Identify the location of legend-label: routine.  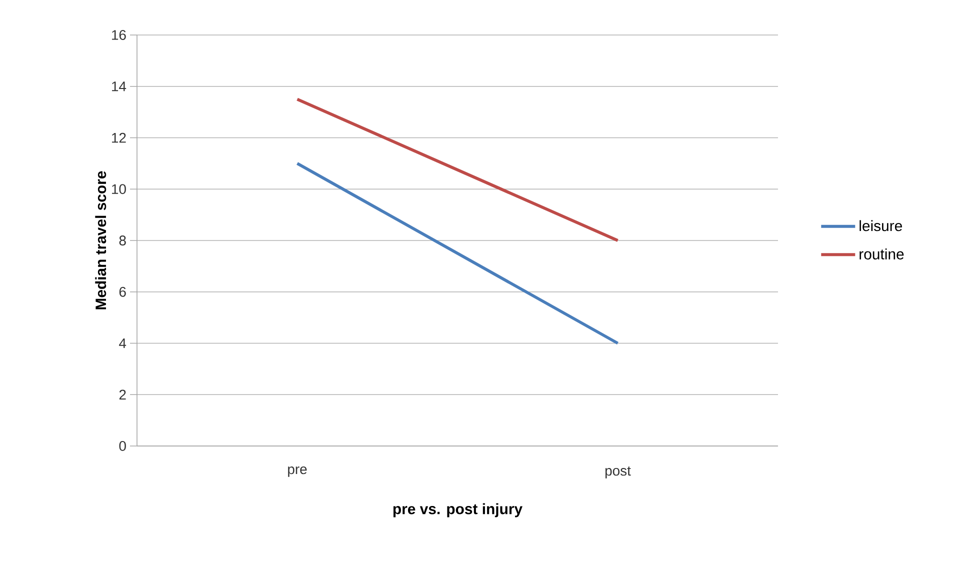
(882, 254).